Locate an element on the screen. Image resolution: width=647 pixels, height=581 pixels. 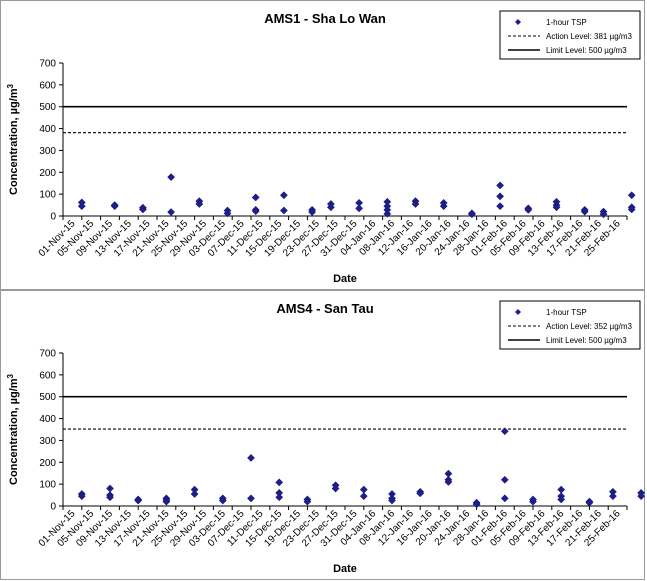
chart-title: AMS4 - San Tau is located at coordinates (324, 308).